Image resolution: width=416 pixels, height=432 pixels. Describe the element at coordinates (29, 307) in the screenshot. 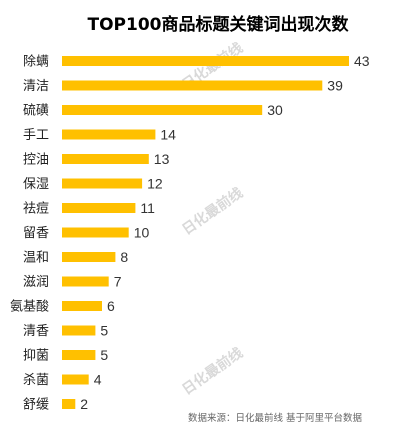

I see `category-label: 氨基酸` at that location.